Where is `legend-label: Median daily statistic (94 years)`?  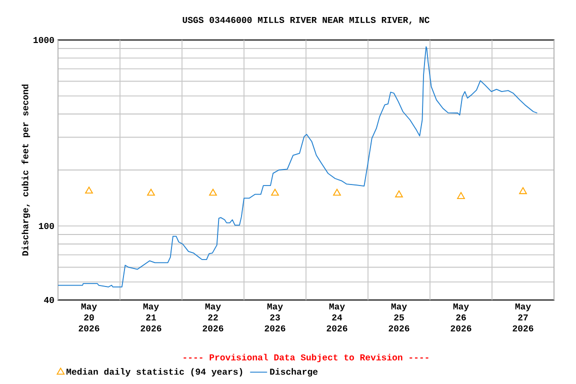
legend-label: Median daily statistic (94 years) is located at coordinates (154, 372).